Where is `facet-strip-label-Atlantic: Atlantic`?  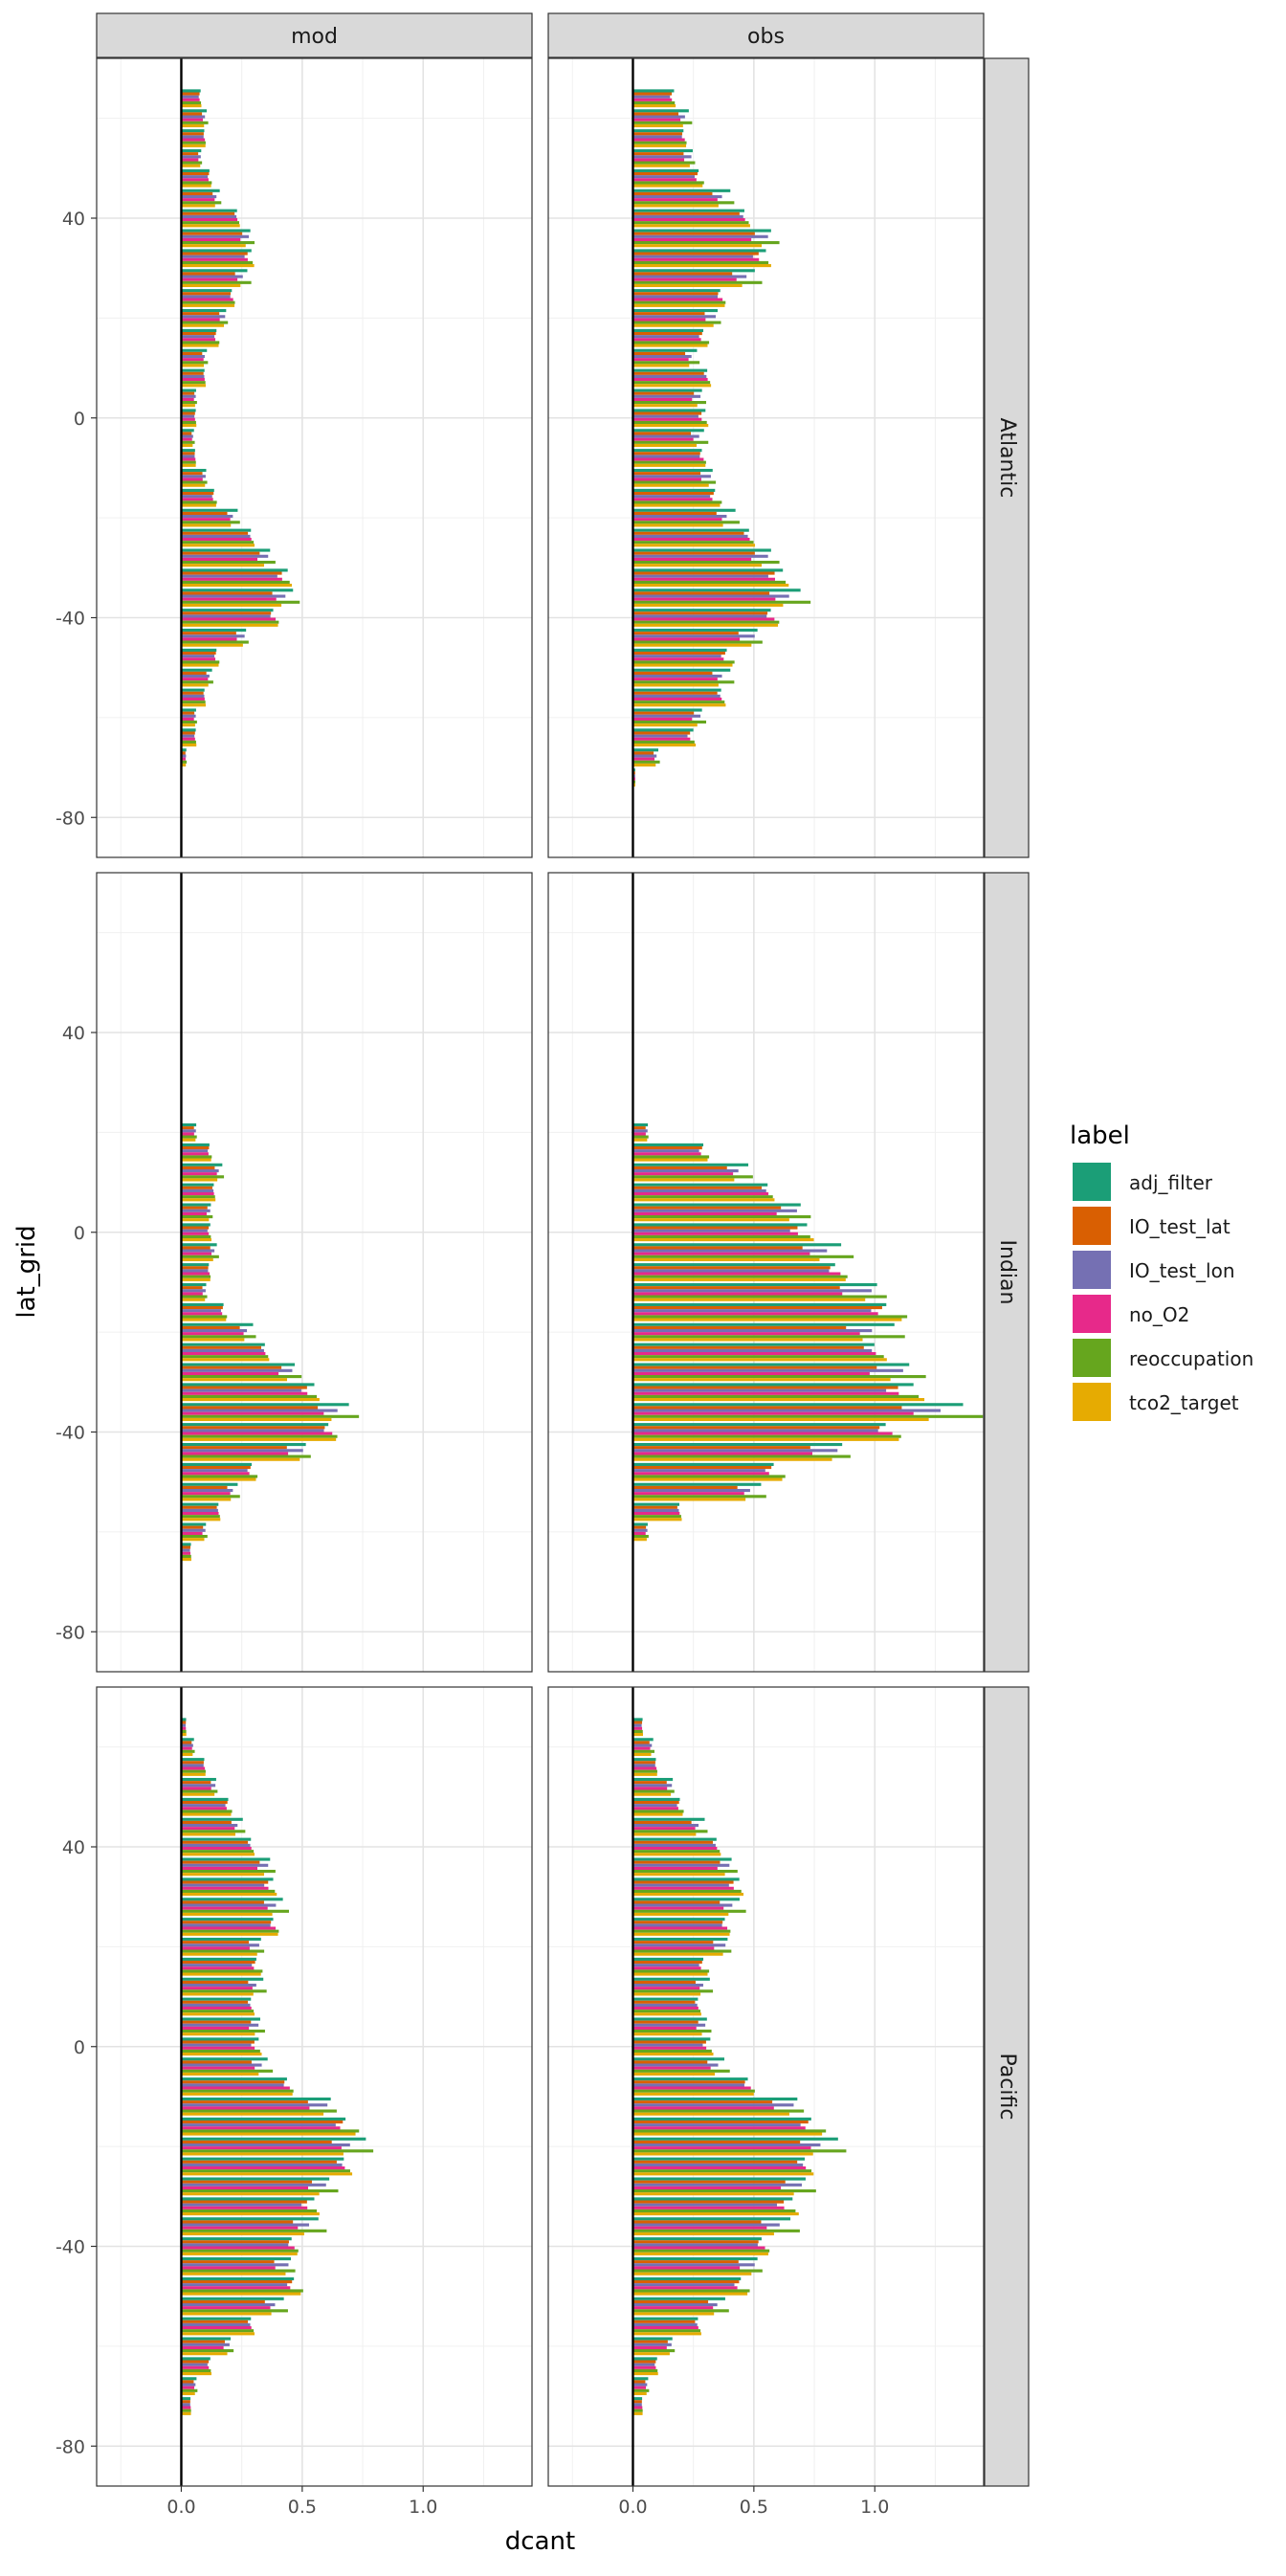
facet-strip-label-Atlantic: Atlantic is located at coordinates (1007, 458).